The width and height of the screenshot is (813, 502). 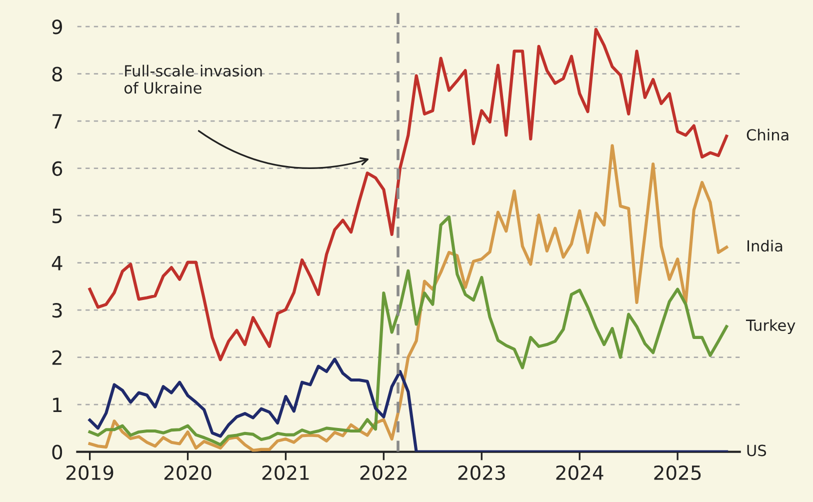 I want to click on y-tick-label: 7, so click(x=57, y=121).